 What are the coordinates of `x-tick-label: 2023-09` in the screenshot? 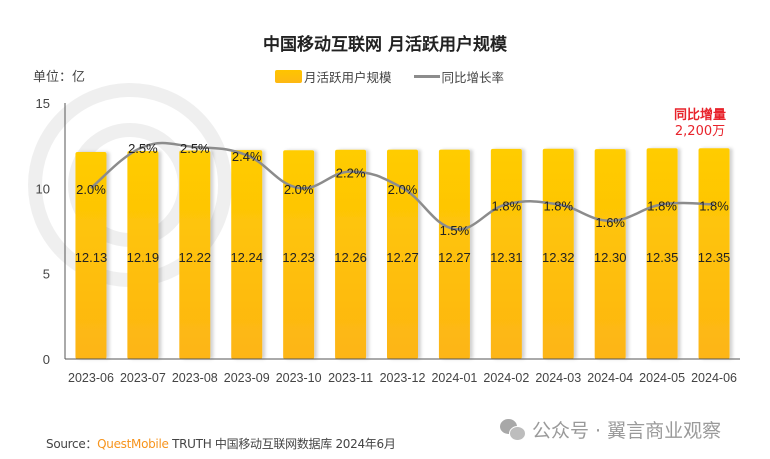 It's located at (247, 378).